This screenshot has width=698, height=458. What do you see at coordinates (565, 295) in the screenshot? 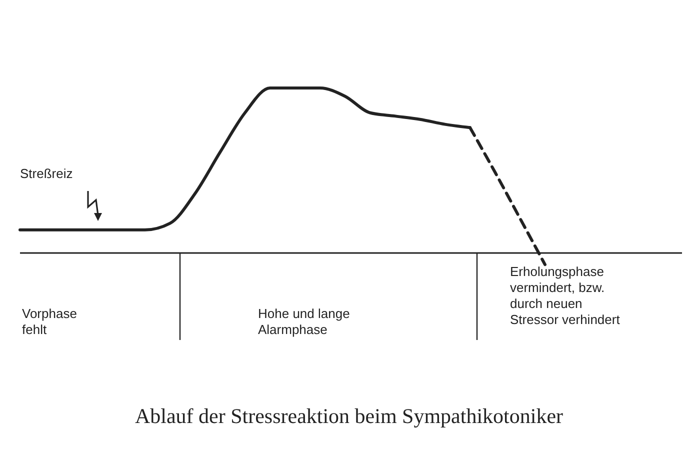
I see `annotation: Erholungsphase vermindert, bzw. durch neuen Stressor verhindert` at bounding box center [565, 295].